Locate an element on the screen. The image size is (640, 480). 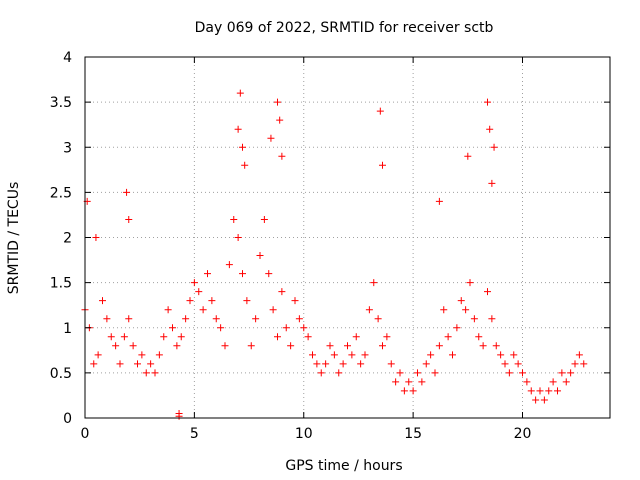
y-tick-label: 1.5 is located at coordinates (61, 284).